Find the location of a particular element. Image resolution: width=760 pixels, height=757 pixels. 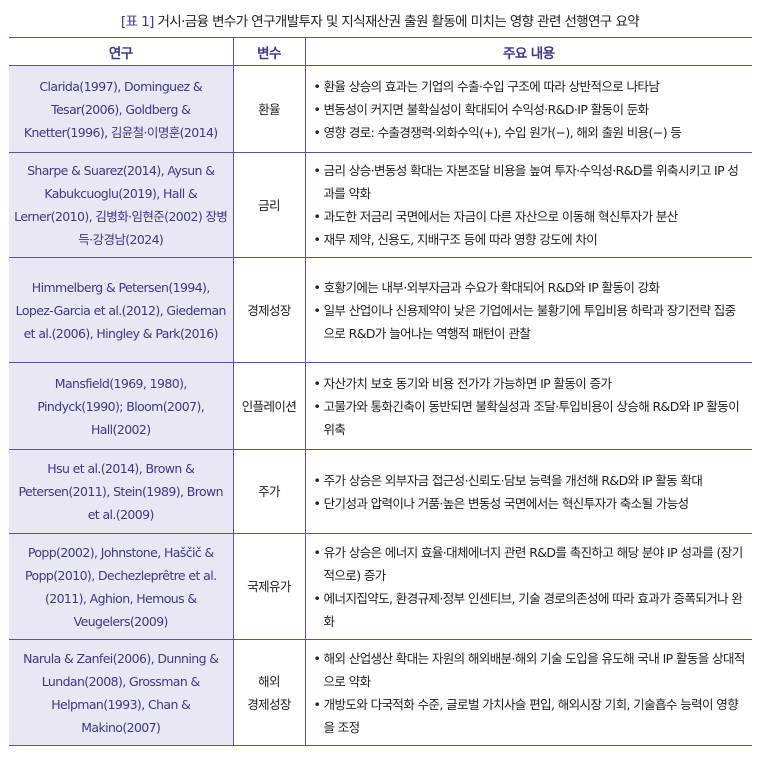

header-content: 주요 내용 is located at coordinates (528, 51).